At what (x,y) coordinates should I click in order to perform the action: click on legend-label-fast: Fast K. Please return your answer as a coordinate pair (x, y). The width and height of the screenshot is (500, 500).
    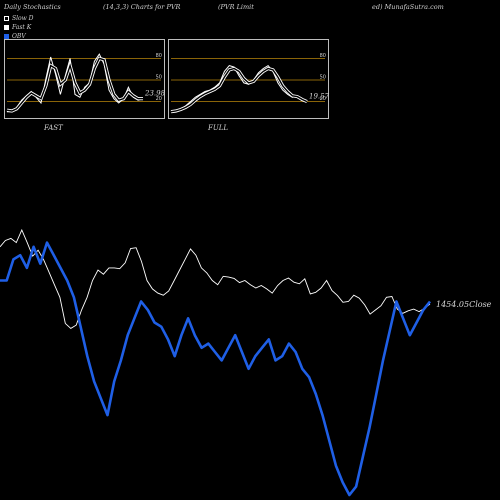
    Looking at the image, I should click on (22, 27).